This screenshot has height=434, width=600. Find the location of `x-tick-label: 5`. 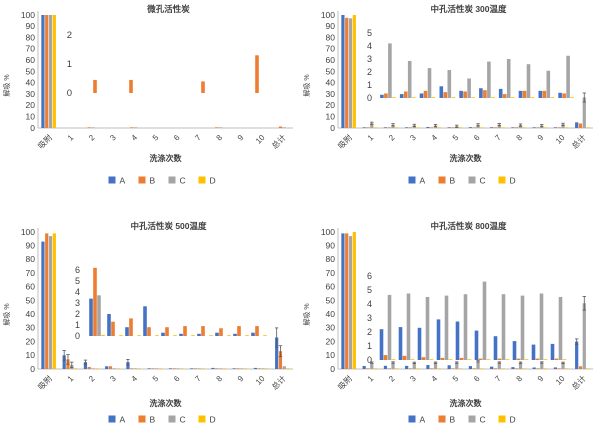

x-tick-label: 5 is located at coordinates (156, 379).